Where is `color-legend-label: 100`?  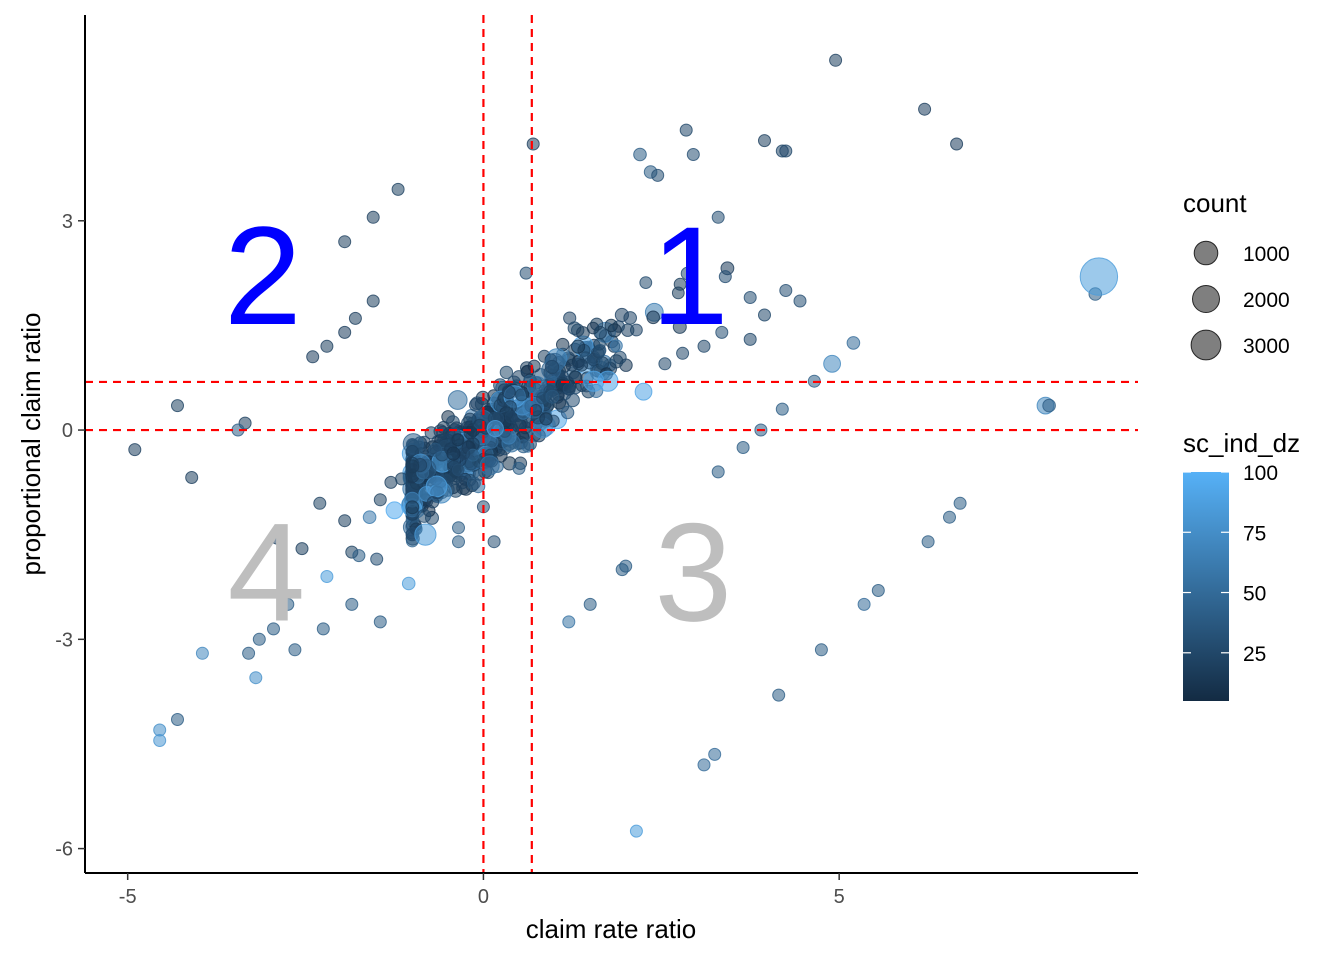
color-legend-label: 100 is located at coordinates (1260, 473).